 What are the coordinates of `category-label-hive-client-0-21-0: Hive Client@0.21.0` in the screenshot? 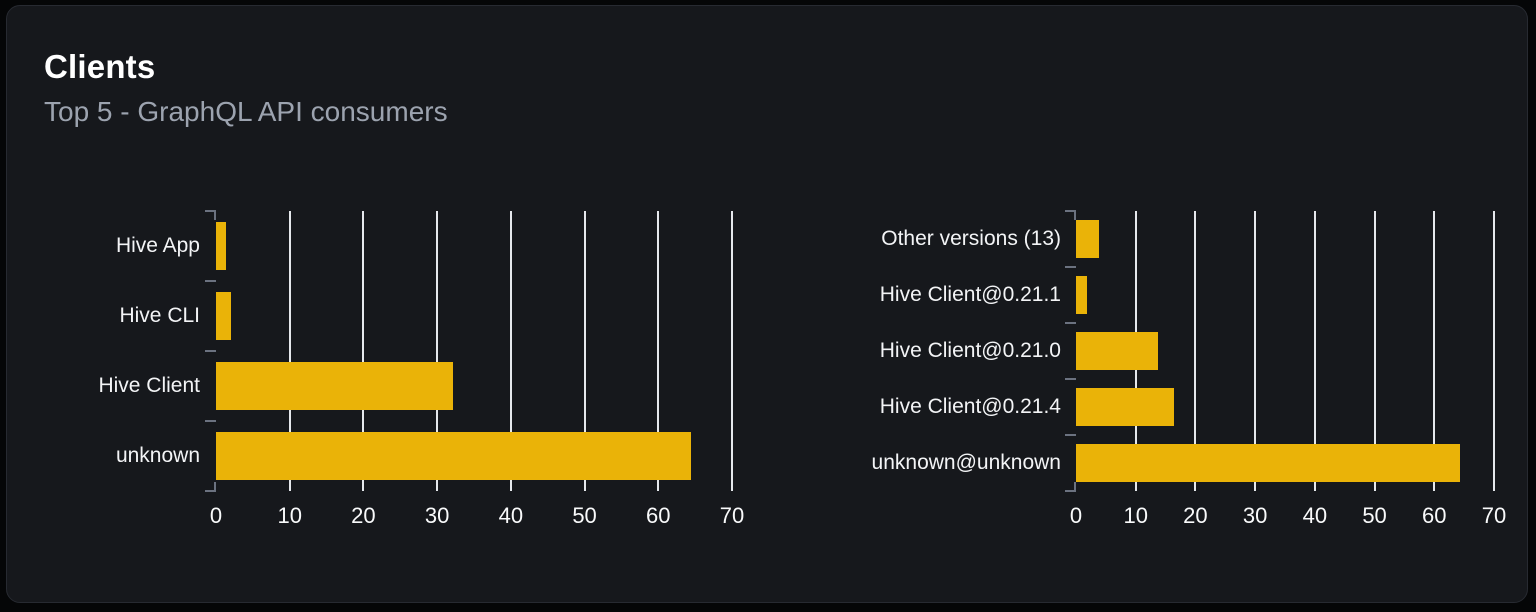 It's located at (970, 350).